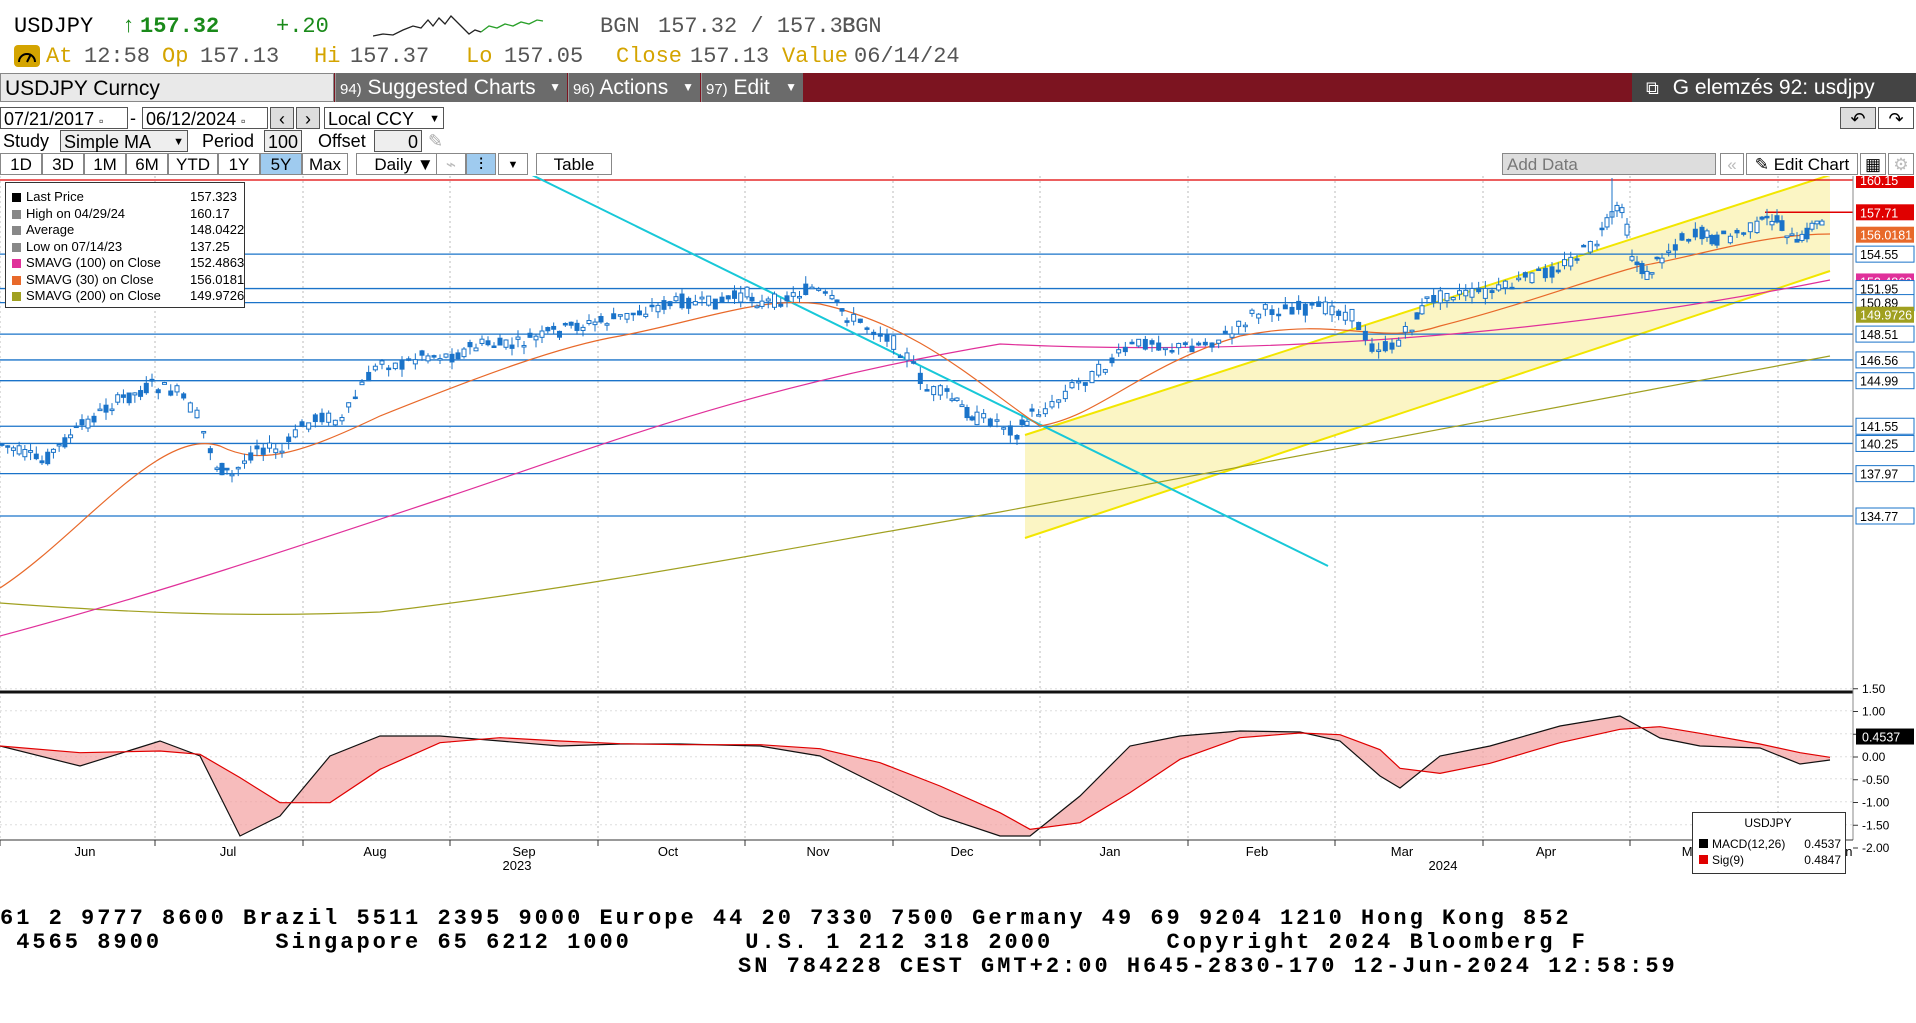  Describe the element at coordinates (64, 118) in the screenshot. I see `start-date-input: 07/21/2017 ▫` at that location.